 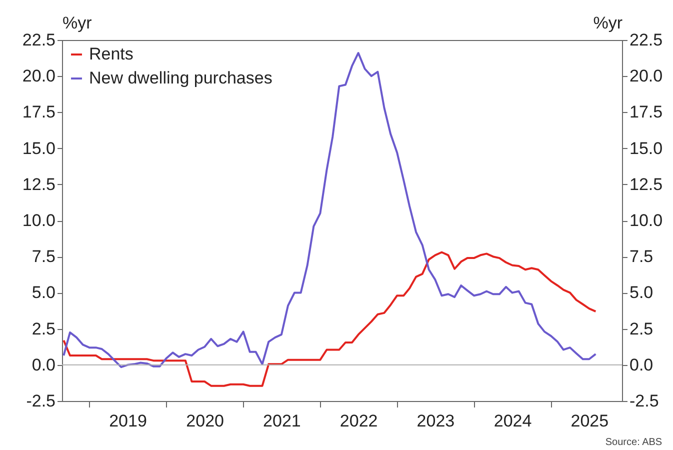 I want to click on y-tick-label: 22.5, so click(x=39, y=40).